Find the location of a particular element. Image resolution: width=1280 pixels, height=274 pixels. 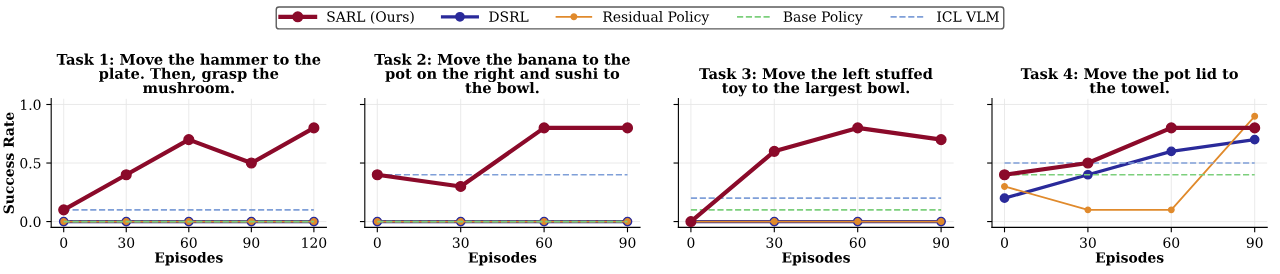

y-tick-label: 1.0 is located at coordinates (31, 104).